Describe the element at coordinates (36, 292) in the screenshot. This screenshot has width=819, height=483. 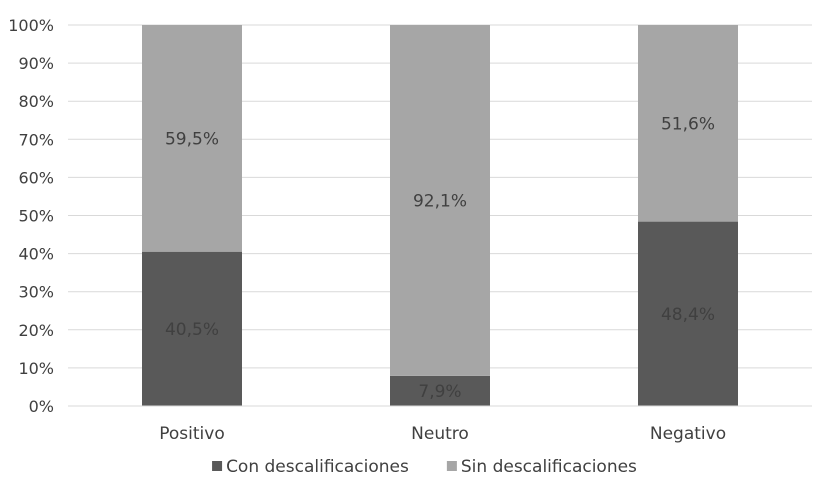
I see `y-tick-label: 30%` at that location.